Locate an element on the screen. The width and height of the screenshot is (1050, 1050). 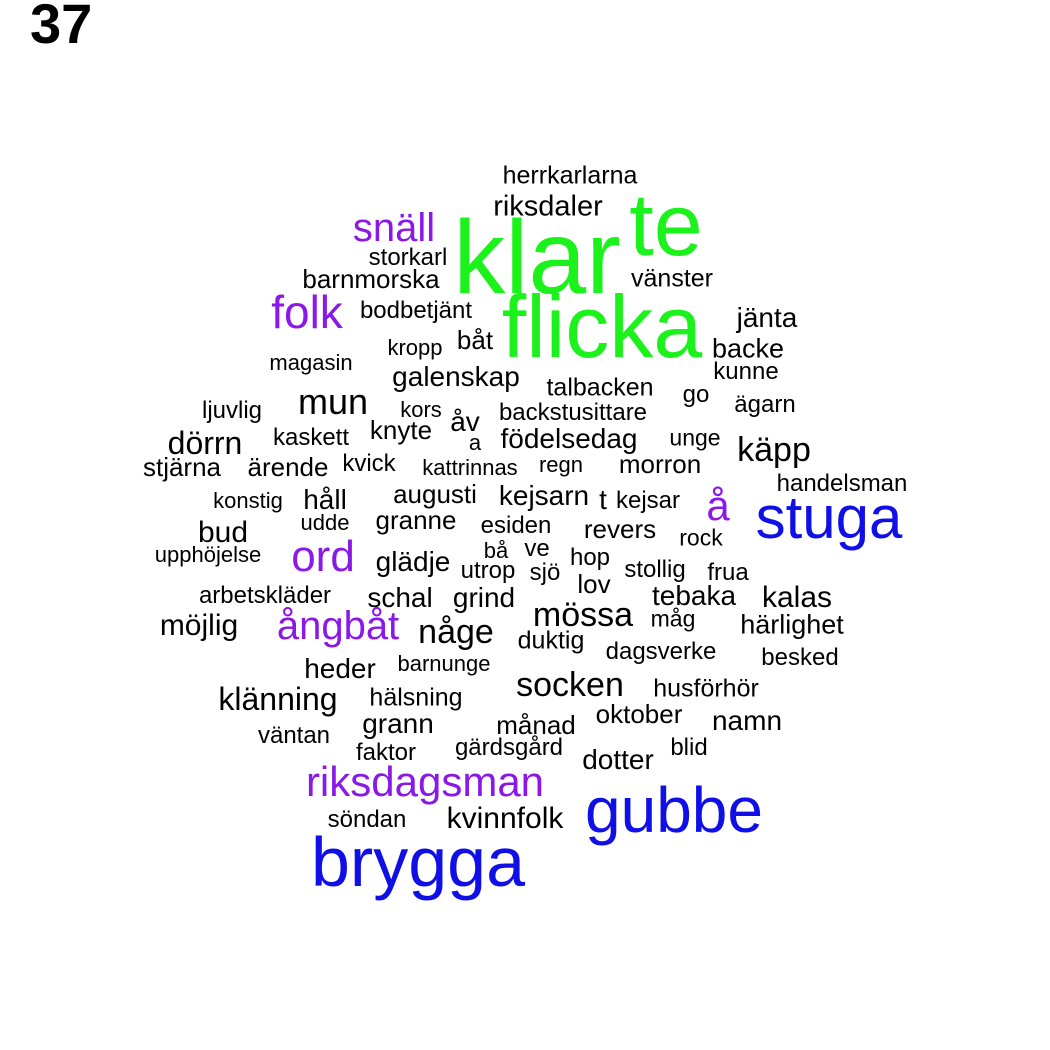
cloud-word-go: go is located at coordinates (696, 394).